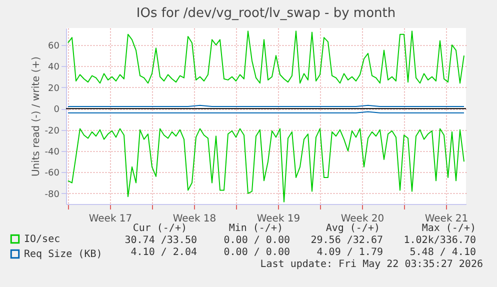 The image size is (497, 287). What do you see at coordinates (36, 116) in the screenshot?
I see `y-axis-title: Units read (-) / write (+)` at bounding box center [36, 116].